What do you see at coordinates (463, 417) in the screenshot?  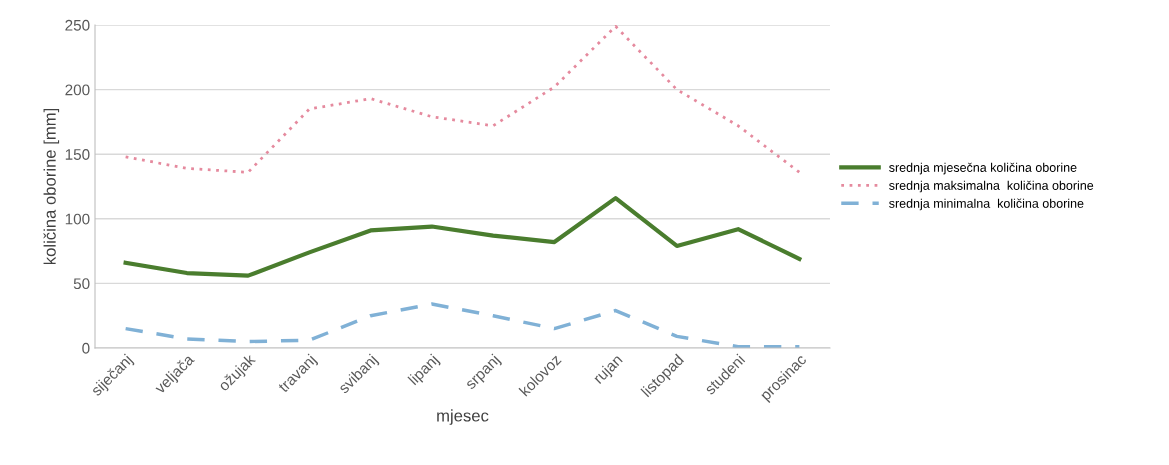 I see `x-axis-title: mjesec` at bounding box center [463, 417].